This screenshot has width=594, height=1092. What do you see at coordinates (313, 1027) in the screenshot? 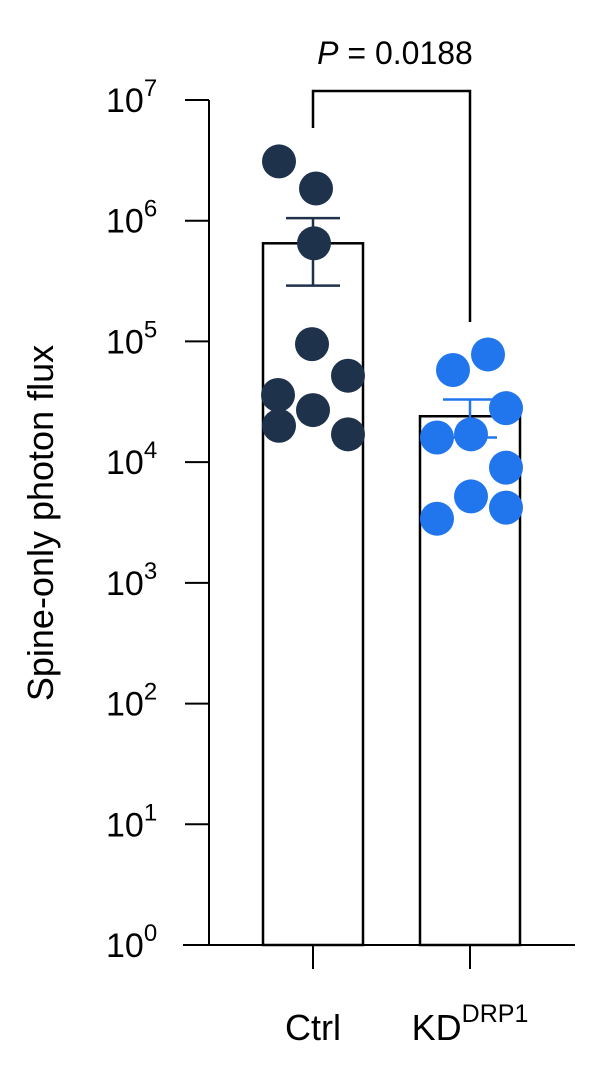
I see `x-tick-label: Ctrl` at bounding box center [313, 1027].